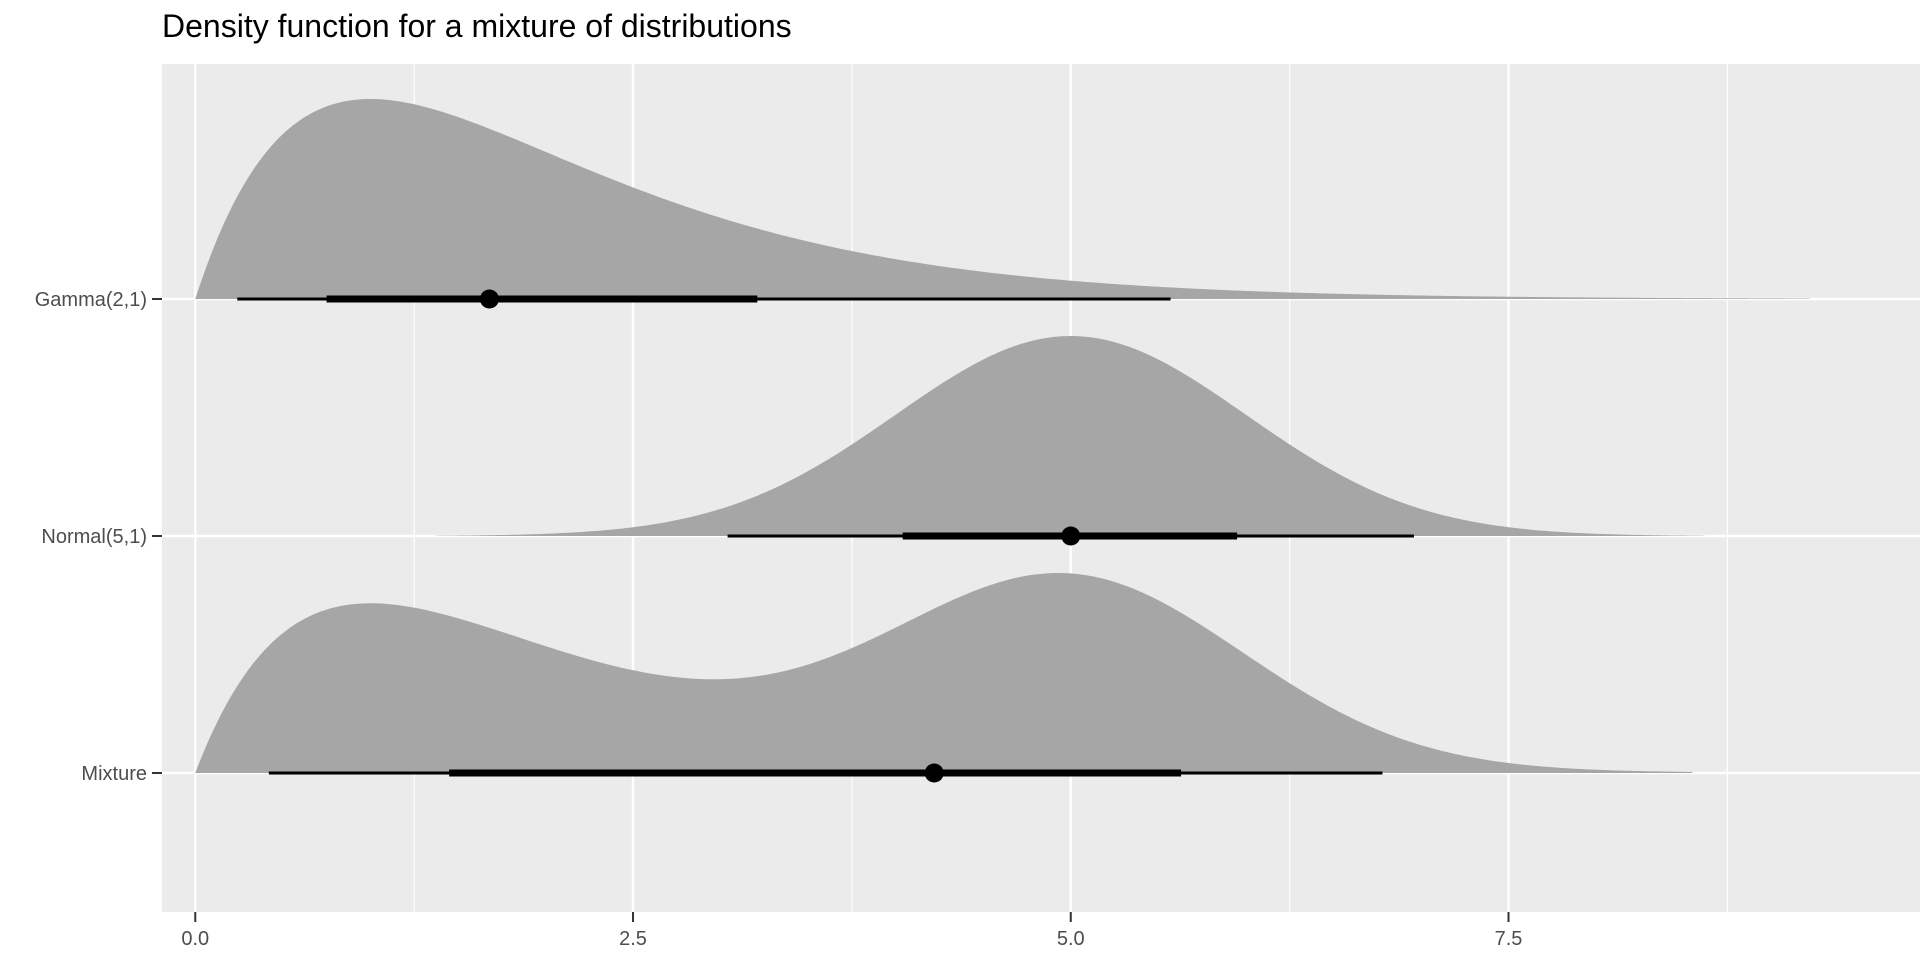  What do you see at coordinates (195, 939) in the screenshot?
I see `x-tick-label: 0.0` at bounding box center [195, 939].